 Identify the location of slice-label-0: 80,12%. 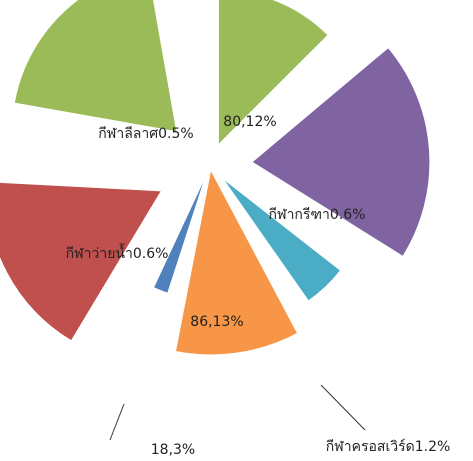
(249, 122).